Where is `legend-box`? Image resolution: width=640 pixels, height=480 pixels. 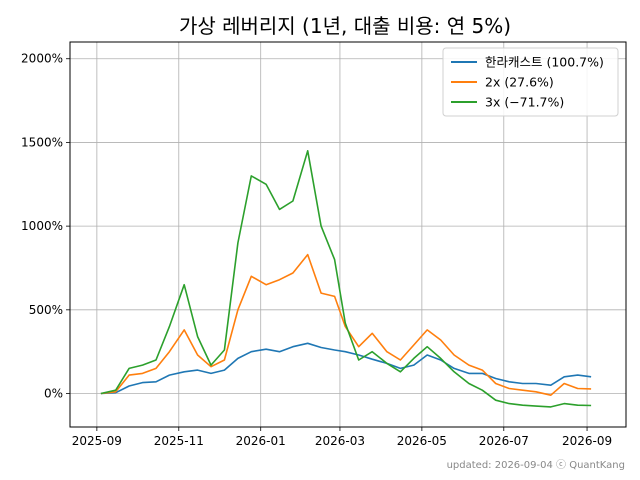
legend-box is located at coordinates (530, 82).